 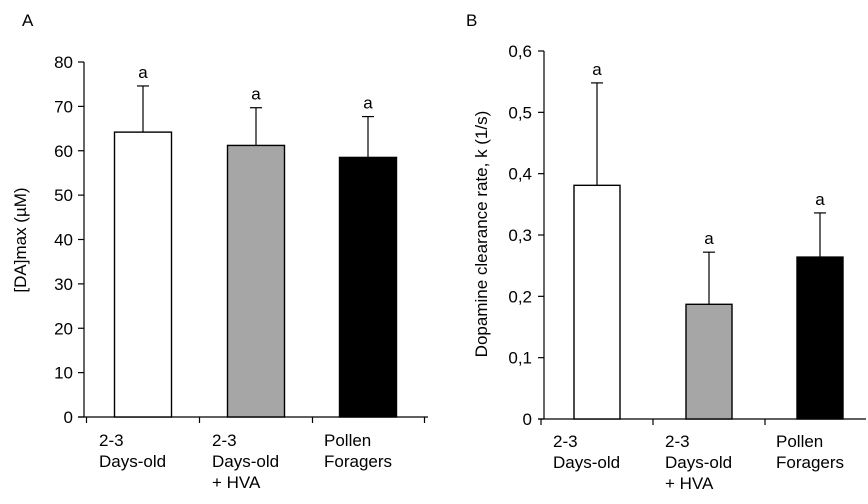 I want to click on y-tick-label: 0,3, so click(x=520, y=235).